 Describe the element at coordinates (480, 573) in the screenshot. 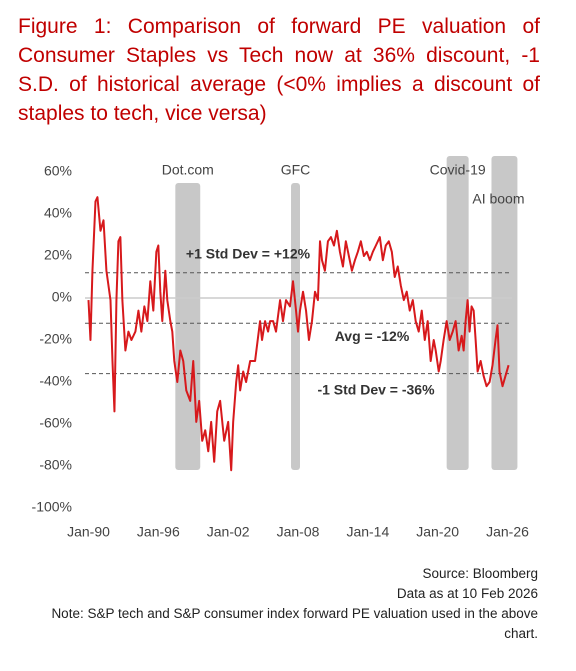

I see `source: Source: Bloomberg` at that location.